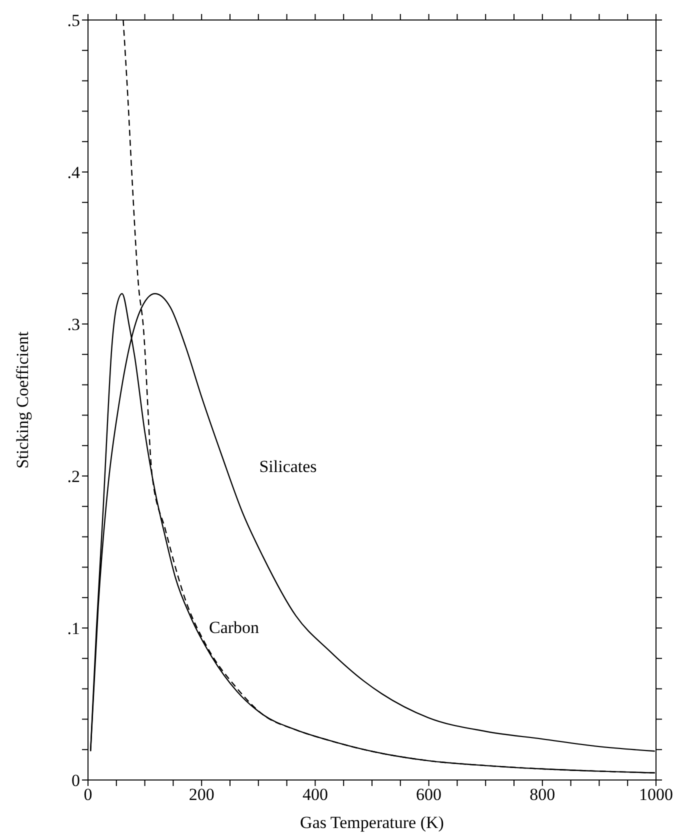 The height and width of the screenshot is (838, 692). What do you see at coordinates (656, 794) in the screenshot?
I see `x-tick-label: 1000` at bounding box center [656, 794].